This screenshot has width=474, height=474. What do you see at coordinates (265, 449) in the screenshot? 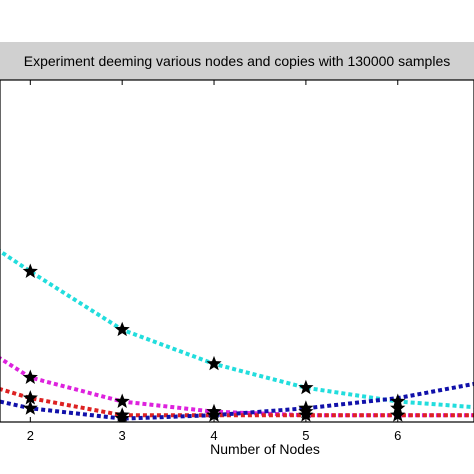
I see `x-axis-label: Number of Nodes` at bounding box center [265, 449].